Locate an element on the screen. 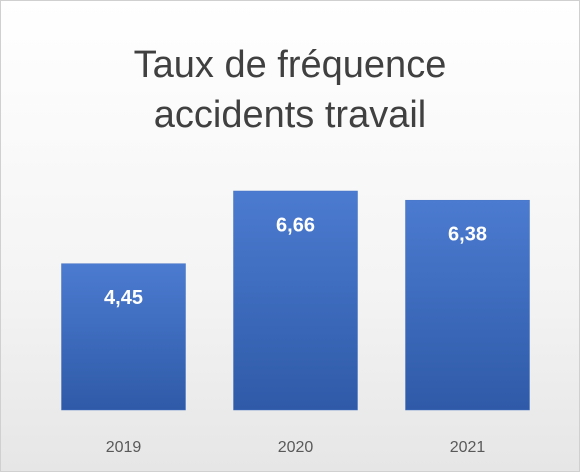 The height and width of the screenshot is (472, 580). data-label: 6,38 is located at coordinates (467, 234).